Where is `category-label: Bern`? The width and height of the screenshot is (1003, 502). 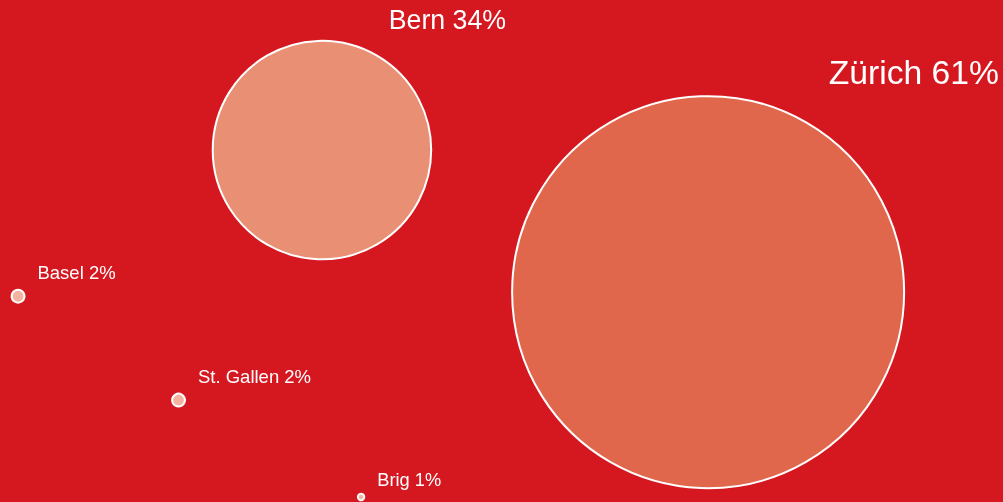
category-label: Bern is located at coordinates (417, 20).